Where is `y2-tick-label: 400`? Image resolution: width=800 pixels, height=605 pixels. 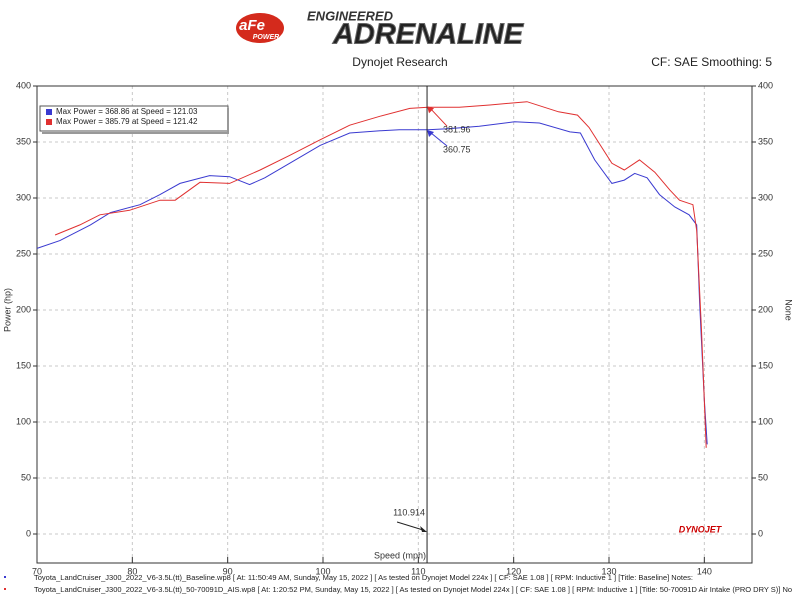 y2-tick-label: 400 is located at coordinates (765, 85).